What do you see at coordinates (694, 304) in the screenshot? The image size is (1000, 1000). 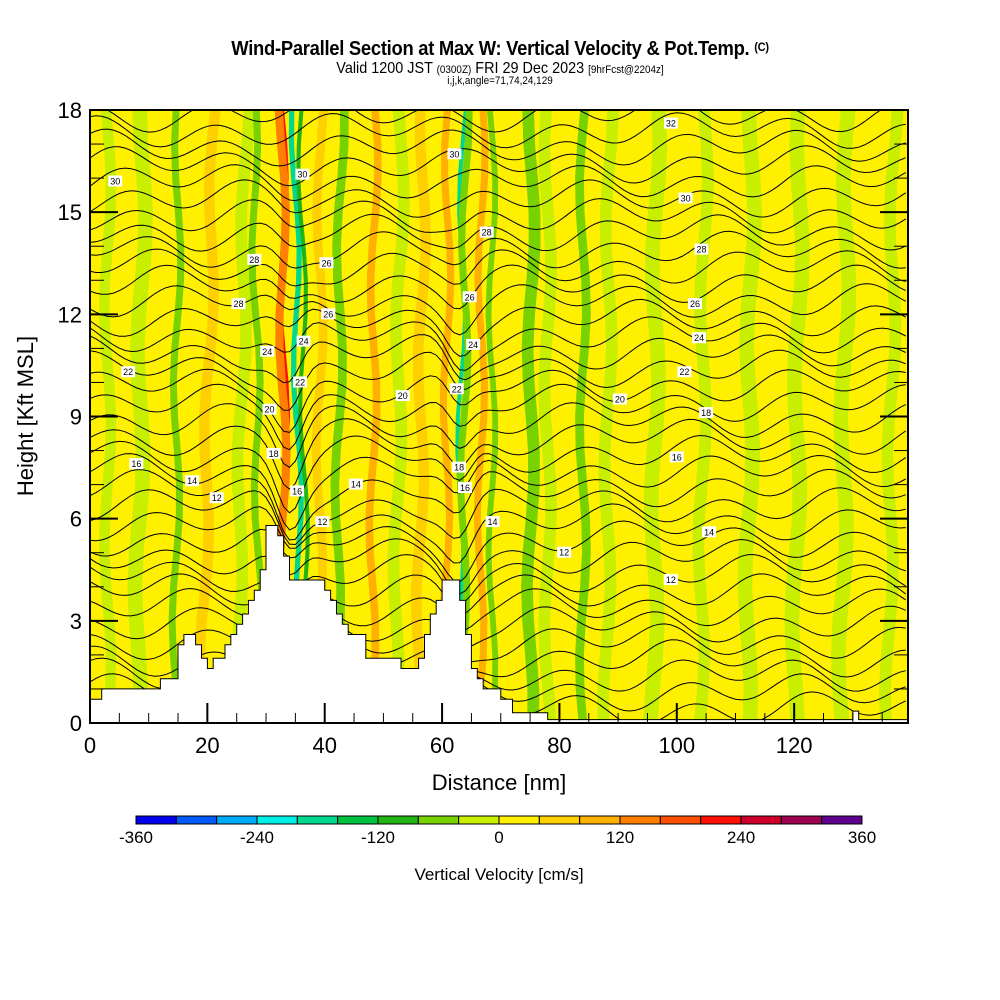 I see `contour-label: 26` at bounding box center [694, 304].